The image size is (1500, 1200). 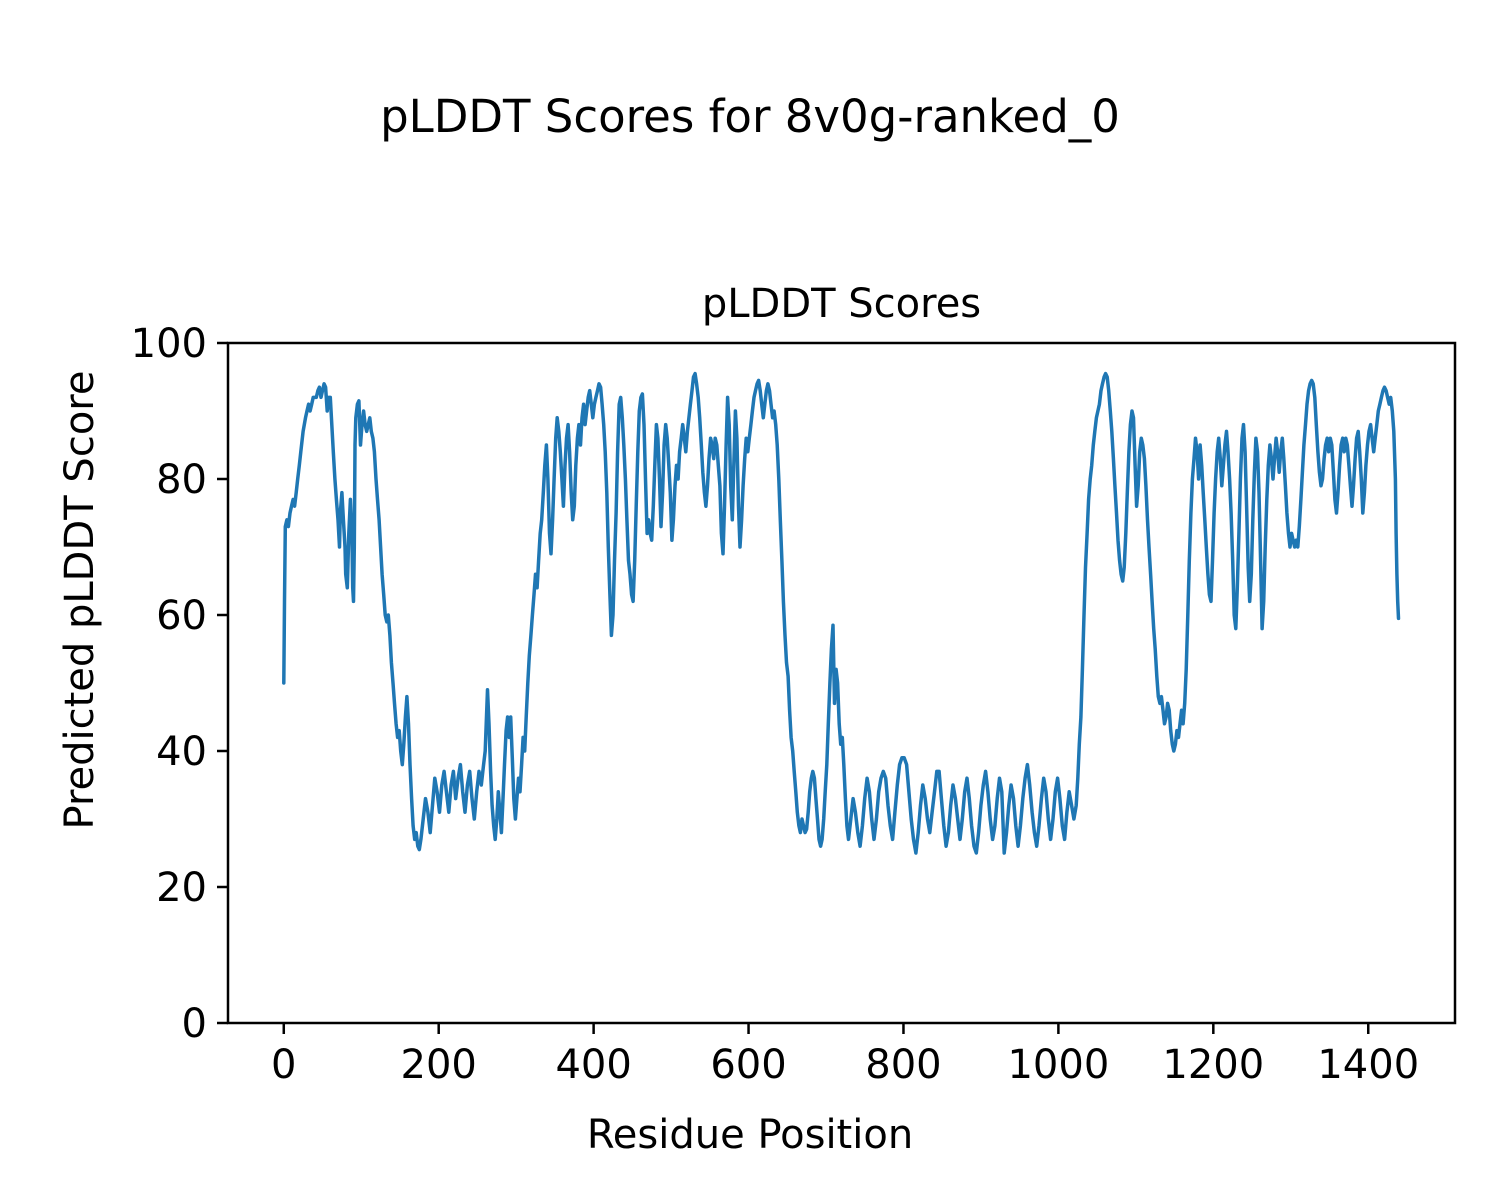 I want to click on x-tick-label: 1000, so click(x=1058, y=1065).